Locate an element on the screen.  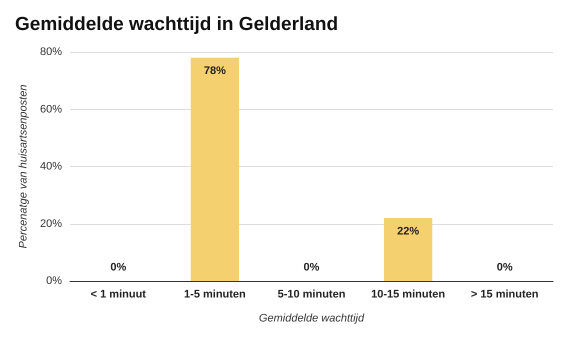
chart-title: Gemiddelde wachttijd in Gelderland is located at coordinates (176, 24).